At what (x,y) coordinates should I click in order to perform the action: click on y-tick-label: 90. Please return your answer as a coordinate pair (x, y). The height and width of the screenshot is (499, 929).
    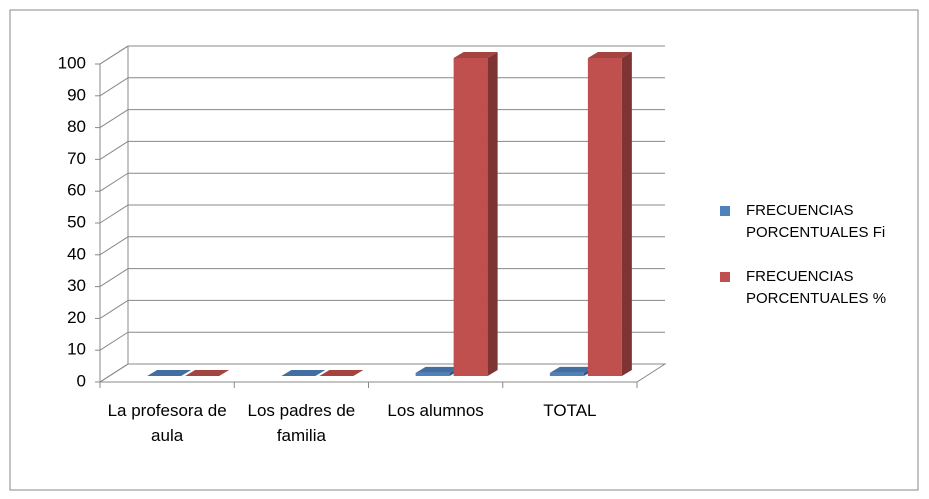
    Looking at the image, I should click on (76, 94).